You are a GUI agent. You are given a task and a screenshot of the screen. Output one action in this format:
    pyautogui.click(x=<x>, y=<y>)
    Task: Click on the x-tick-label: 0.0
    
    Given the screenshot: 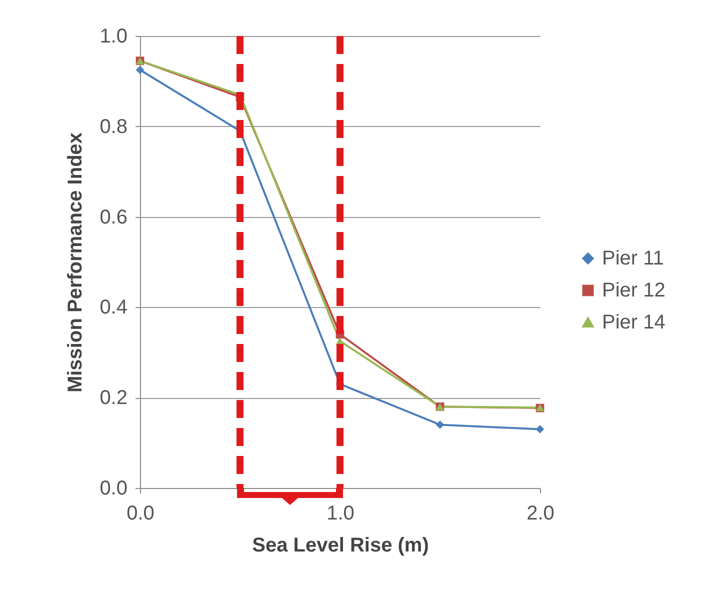 What is the action you would take?
    pyautogui.click(x=140, y=513)
    